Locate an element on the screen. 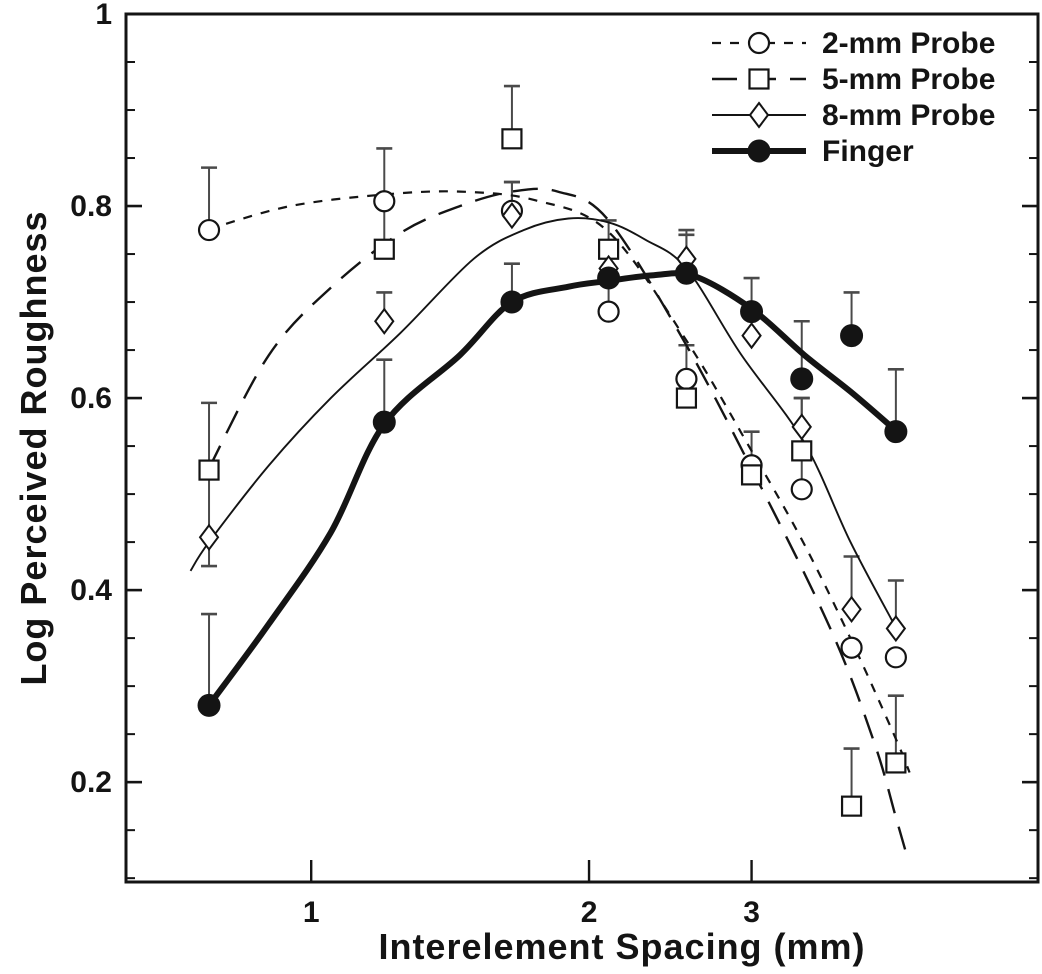  legend-item-finger: Finger is located at coordinates (813, 151).